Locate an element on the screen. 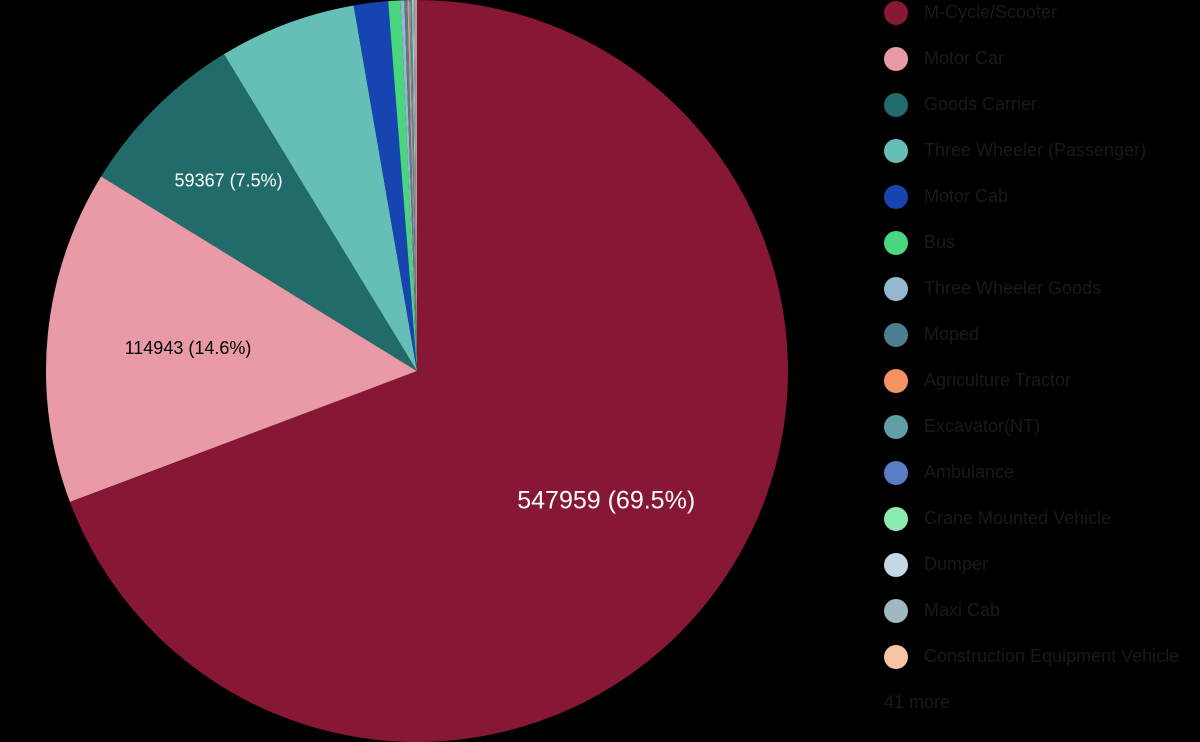  pie-slice-moped is located at coordinates (410, 185).